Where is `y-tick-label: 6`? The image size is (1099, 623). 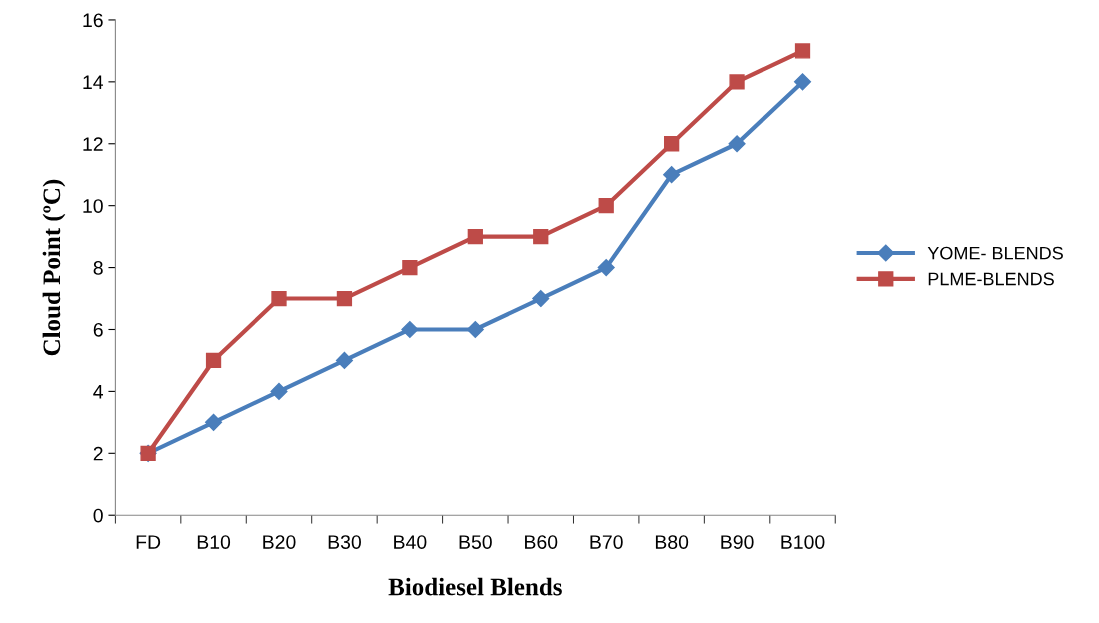
y-tick-label: 6 is located at coordinates (98, 329).